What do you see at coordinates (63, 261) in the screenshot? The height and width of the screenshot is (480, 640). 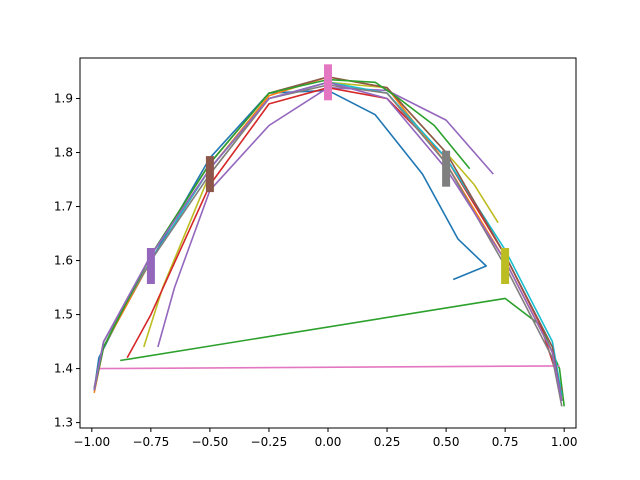 I see `y-tick-label-4: 1.6` at bounding box center [63, 261].